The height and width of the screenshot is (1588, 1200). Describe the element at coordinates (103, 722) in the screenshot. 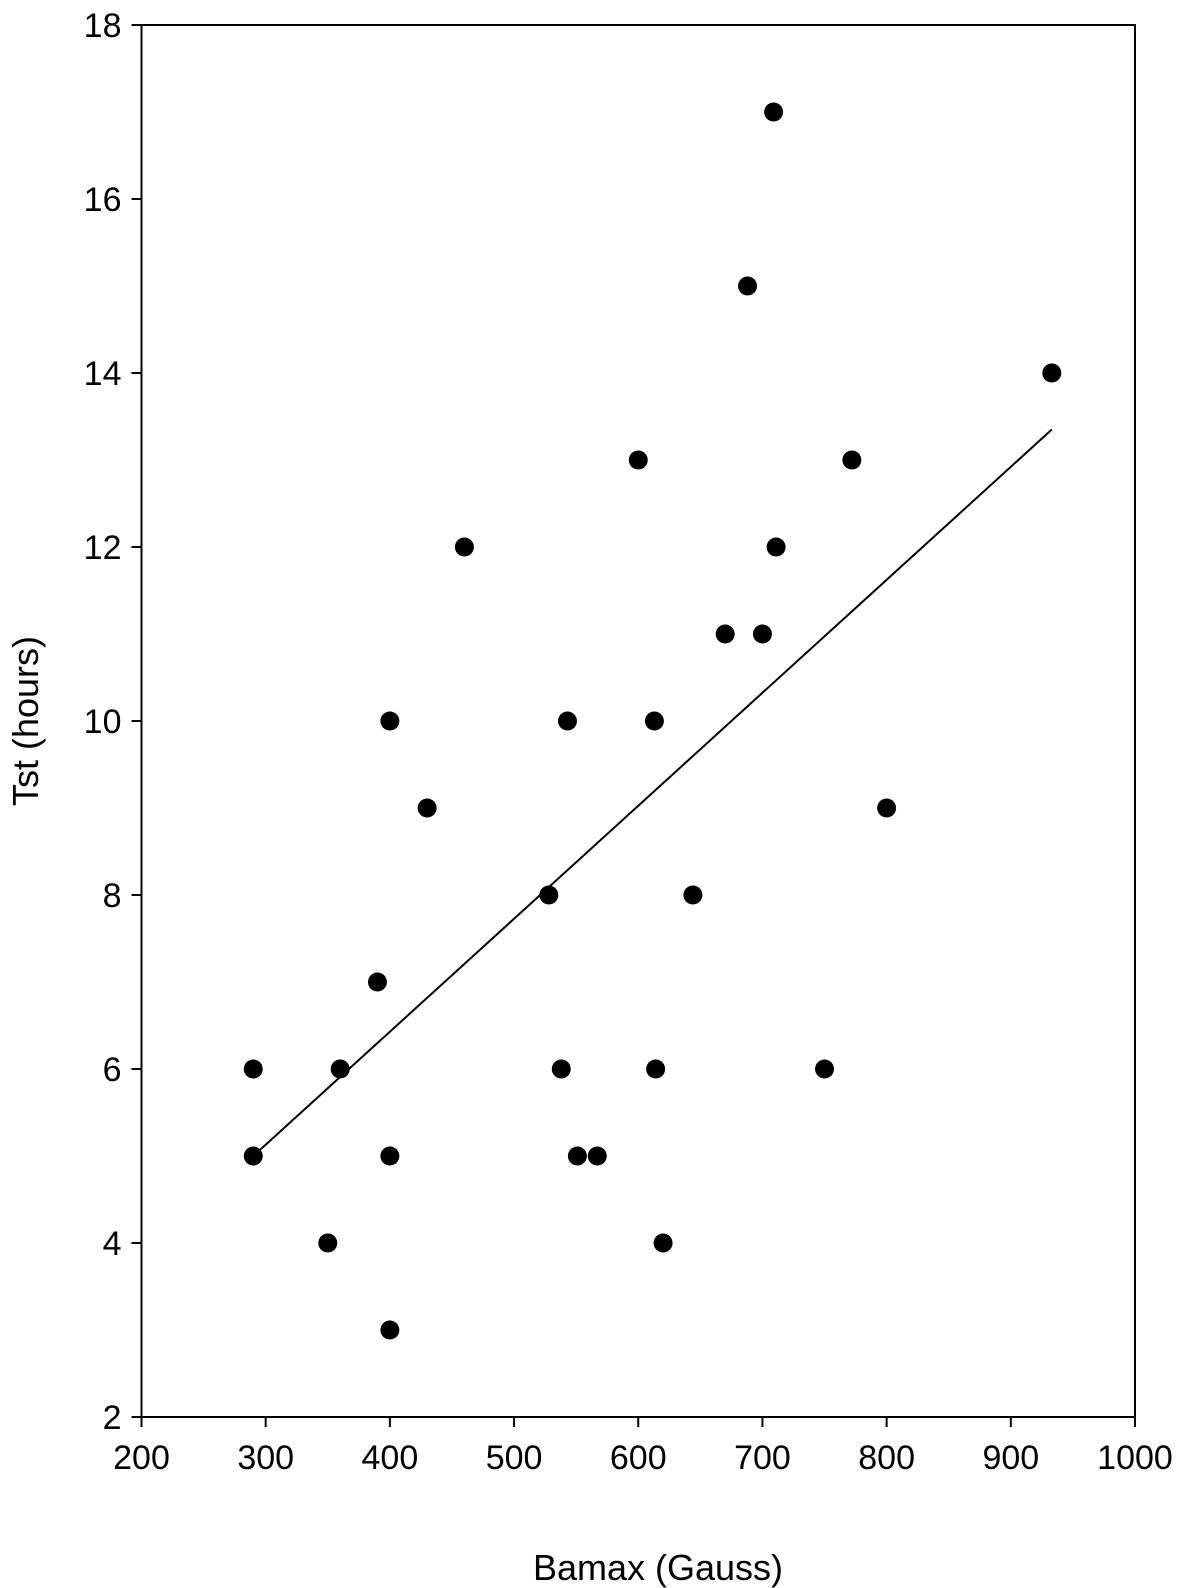

I see `y-tick-label: 10` at that location.